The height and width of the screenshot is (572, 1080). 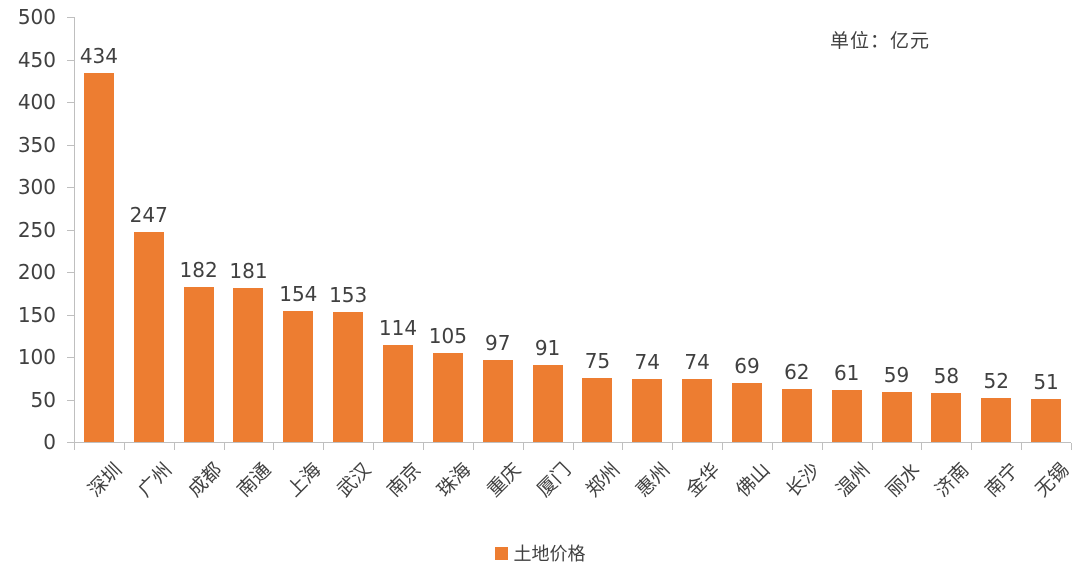 I want to click on bar-无锡, so click(x=1046, y=420).